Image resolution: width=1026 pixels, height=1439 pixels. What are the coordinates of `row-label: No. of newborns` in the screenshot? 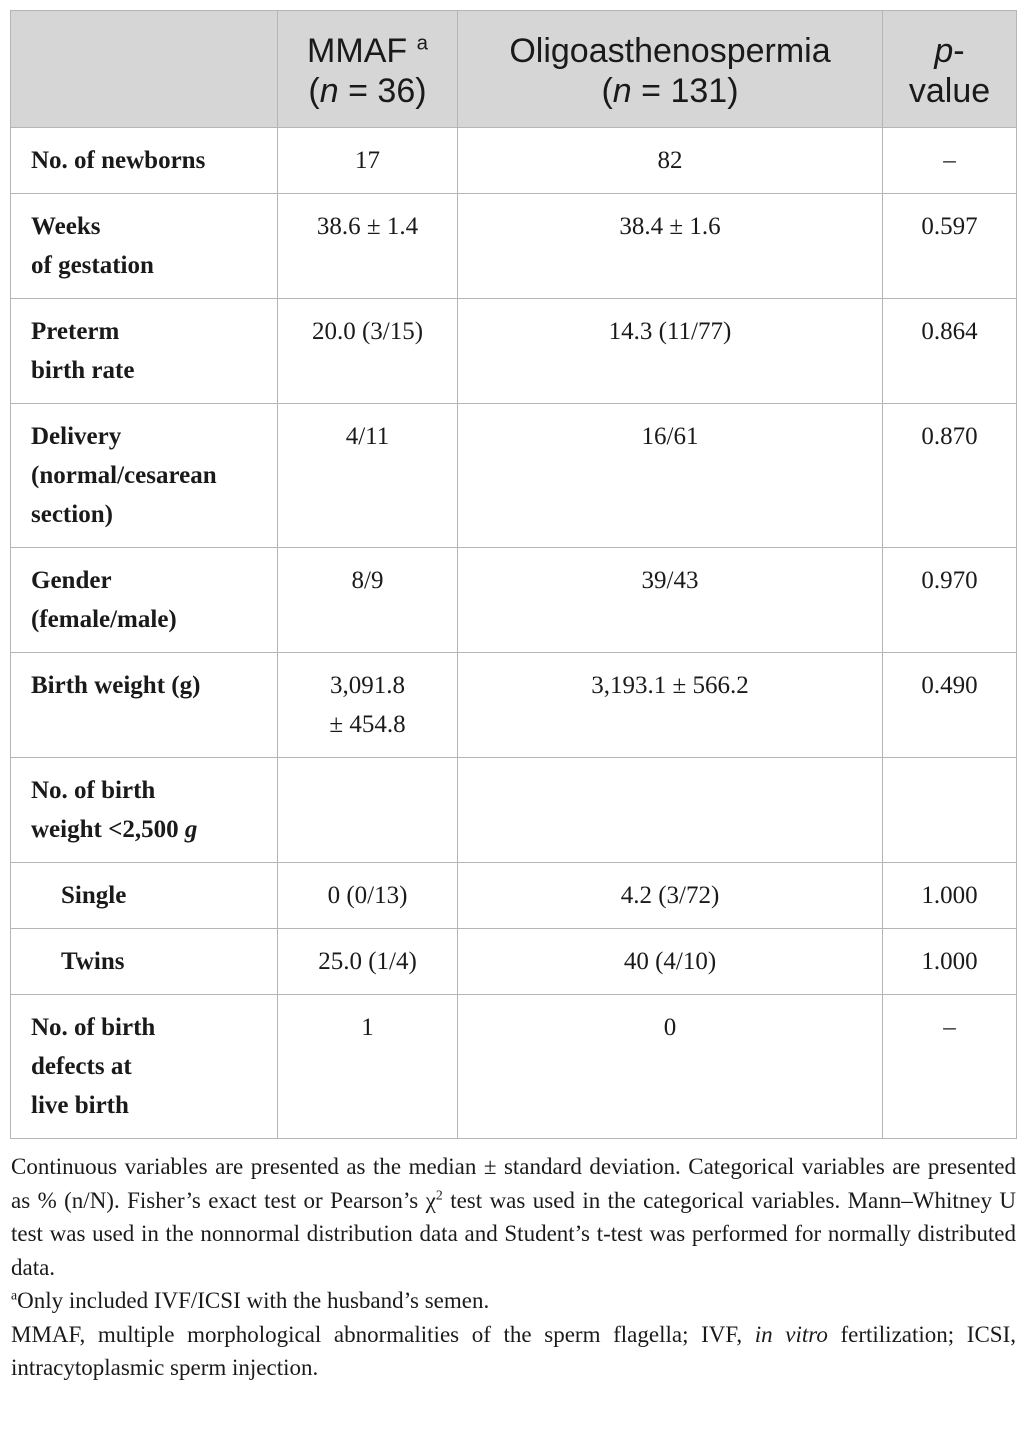 It's located at (144, 160).